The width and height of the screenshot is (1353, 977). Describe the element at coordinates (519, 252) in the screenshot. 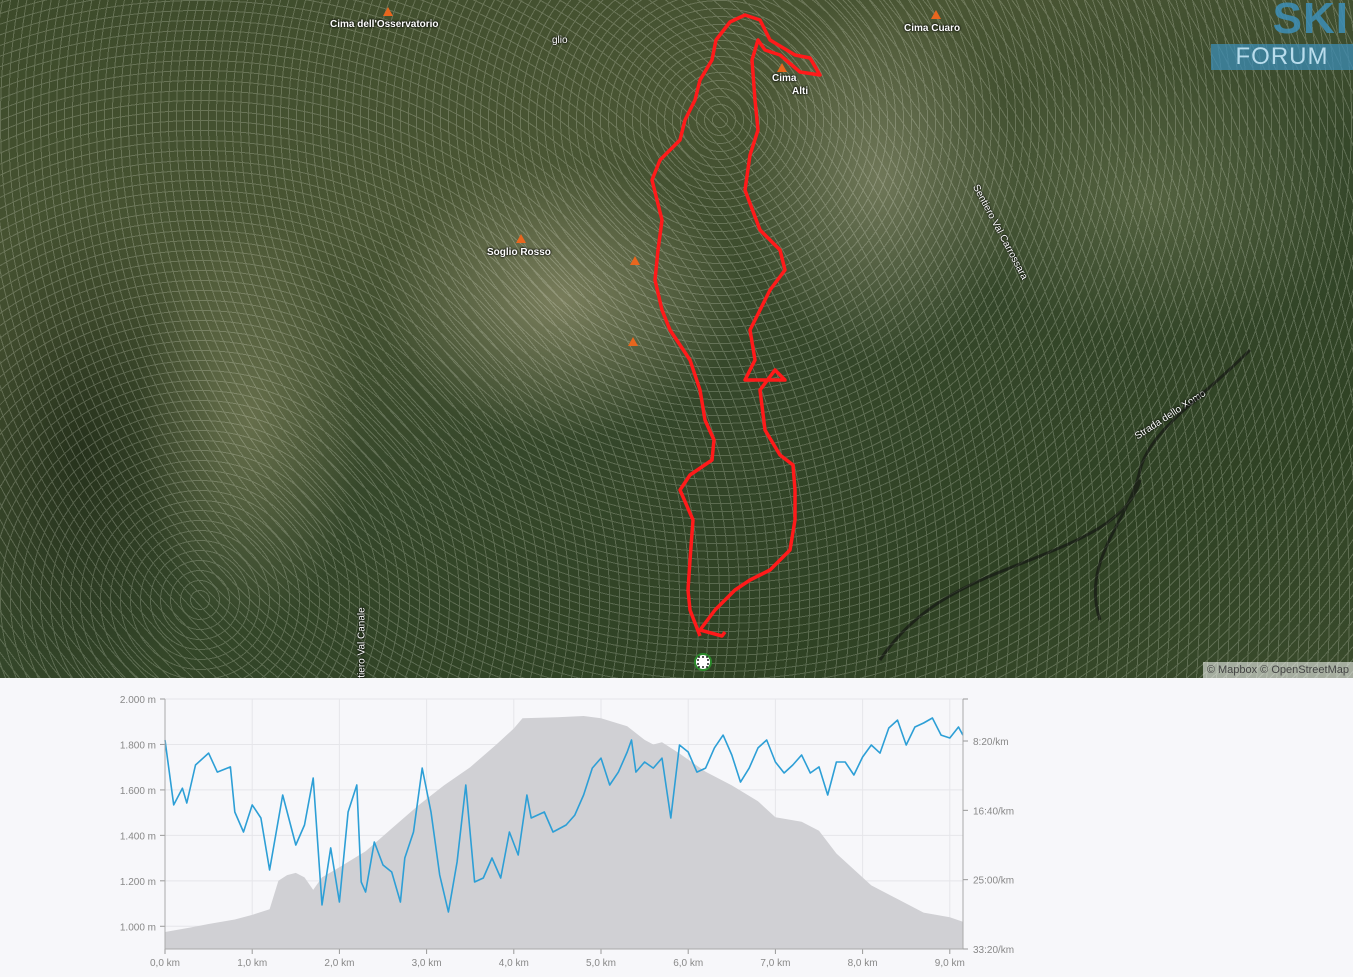

I see `peak-label: Soglio Rosso` at that location.